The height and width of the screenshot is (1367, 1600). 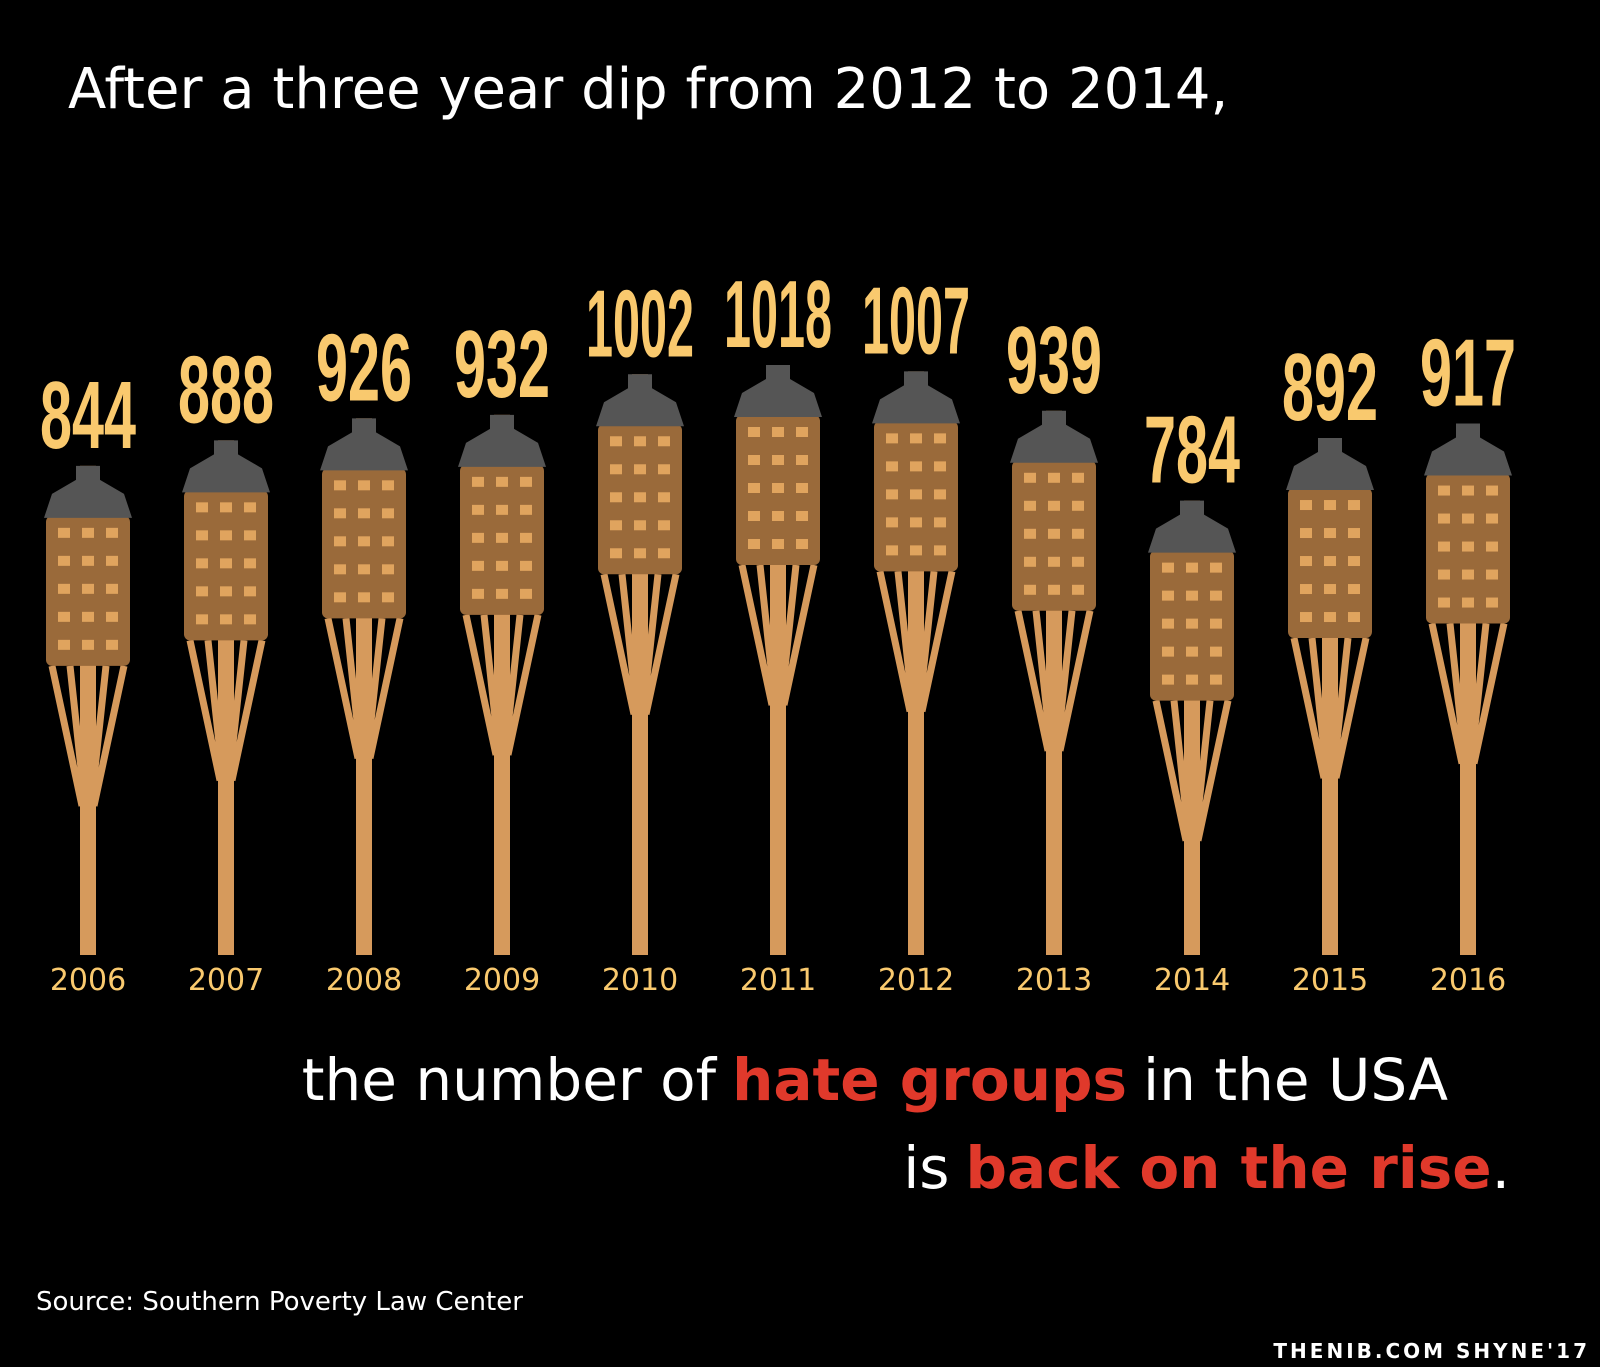 What do you see at coordinates (364, 980) in the screenshot?
I see `x-tick-label: 2008` at bounding box center [364, 980].